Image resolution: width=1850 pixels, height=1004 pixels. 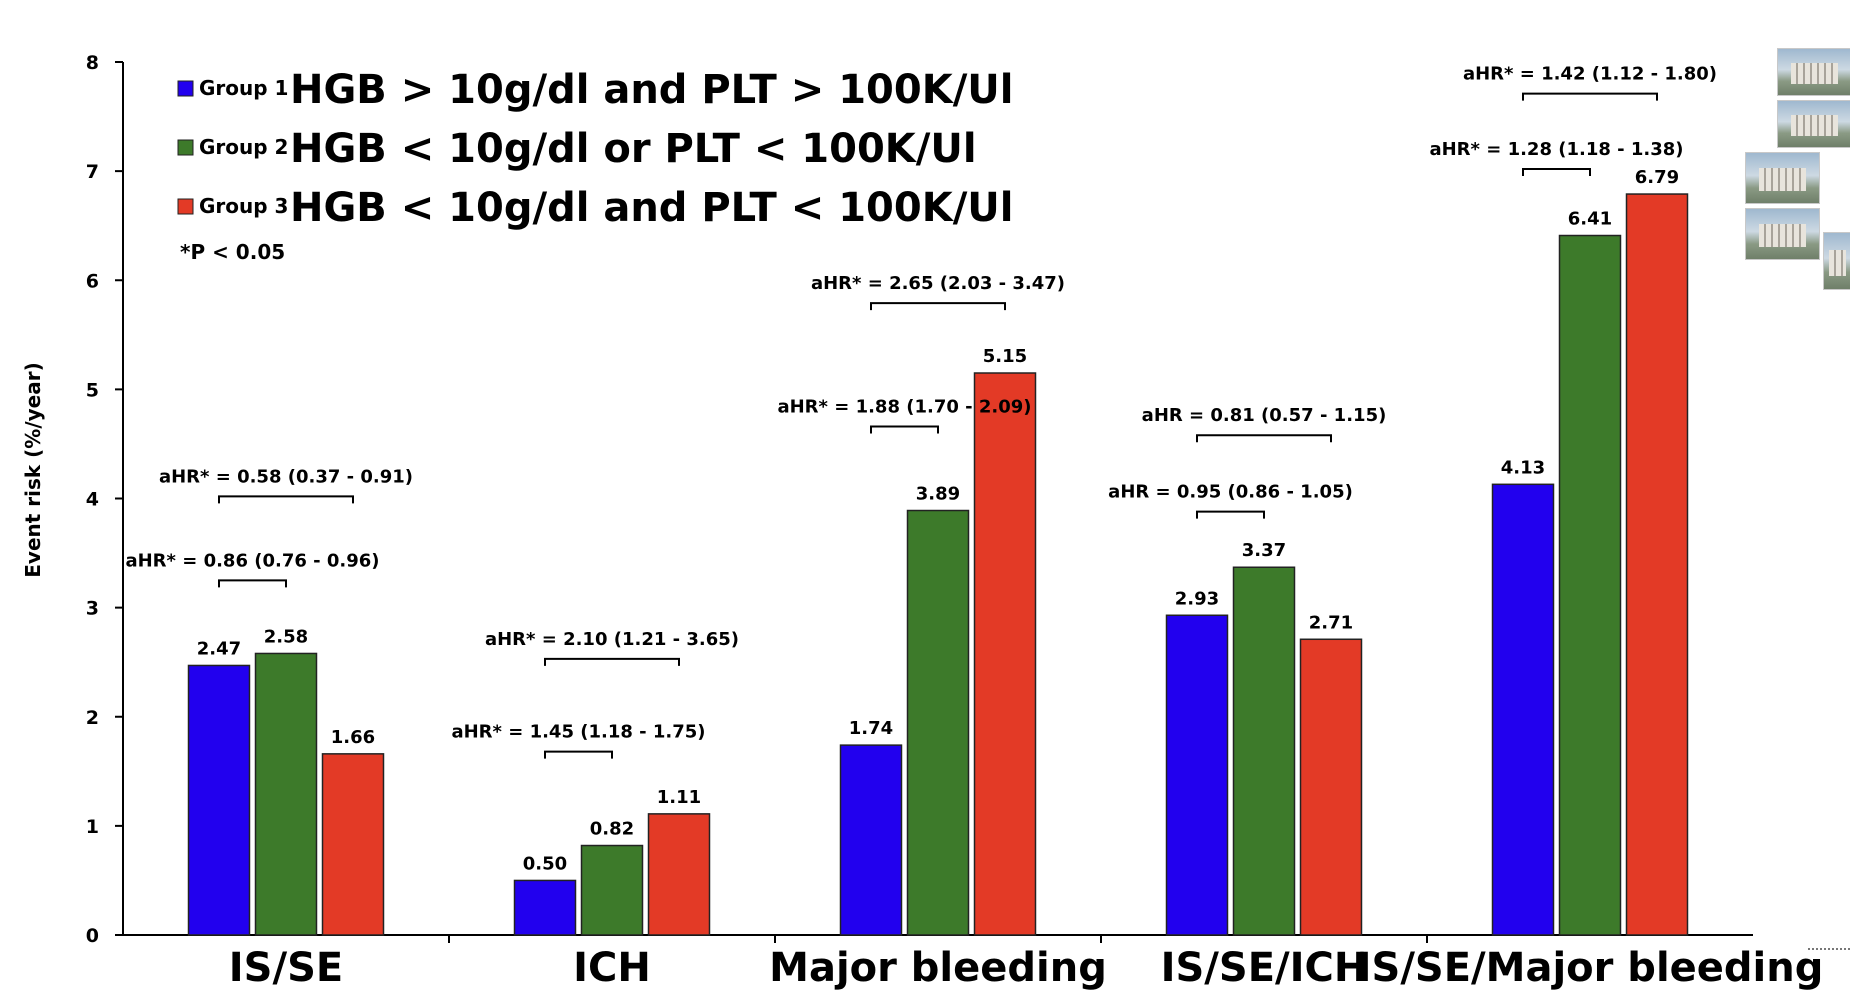 What do you see at coordinates (1590, 74) in the screenshot?
I see `hr-annotation: aHR* = 1.42 (1.12 - 1.80)` at bounding box center [1590, 74].